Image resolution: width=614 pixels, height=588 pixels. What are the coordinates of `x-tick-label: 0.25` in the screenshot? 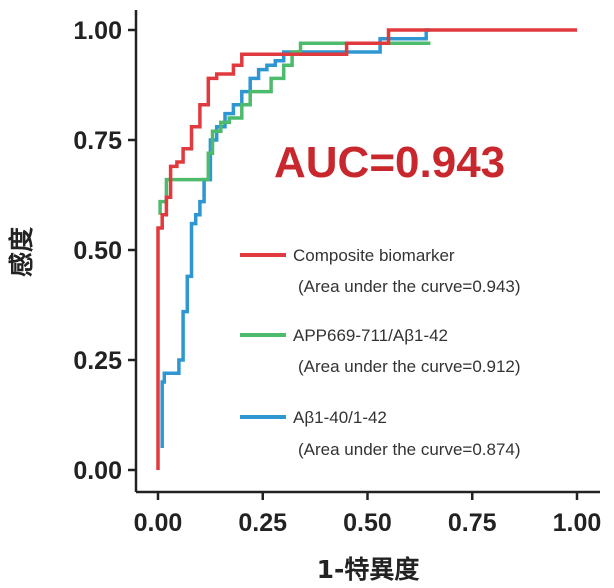 It's located at (262, 523).